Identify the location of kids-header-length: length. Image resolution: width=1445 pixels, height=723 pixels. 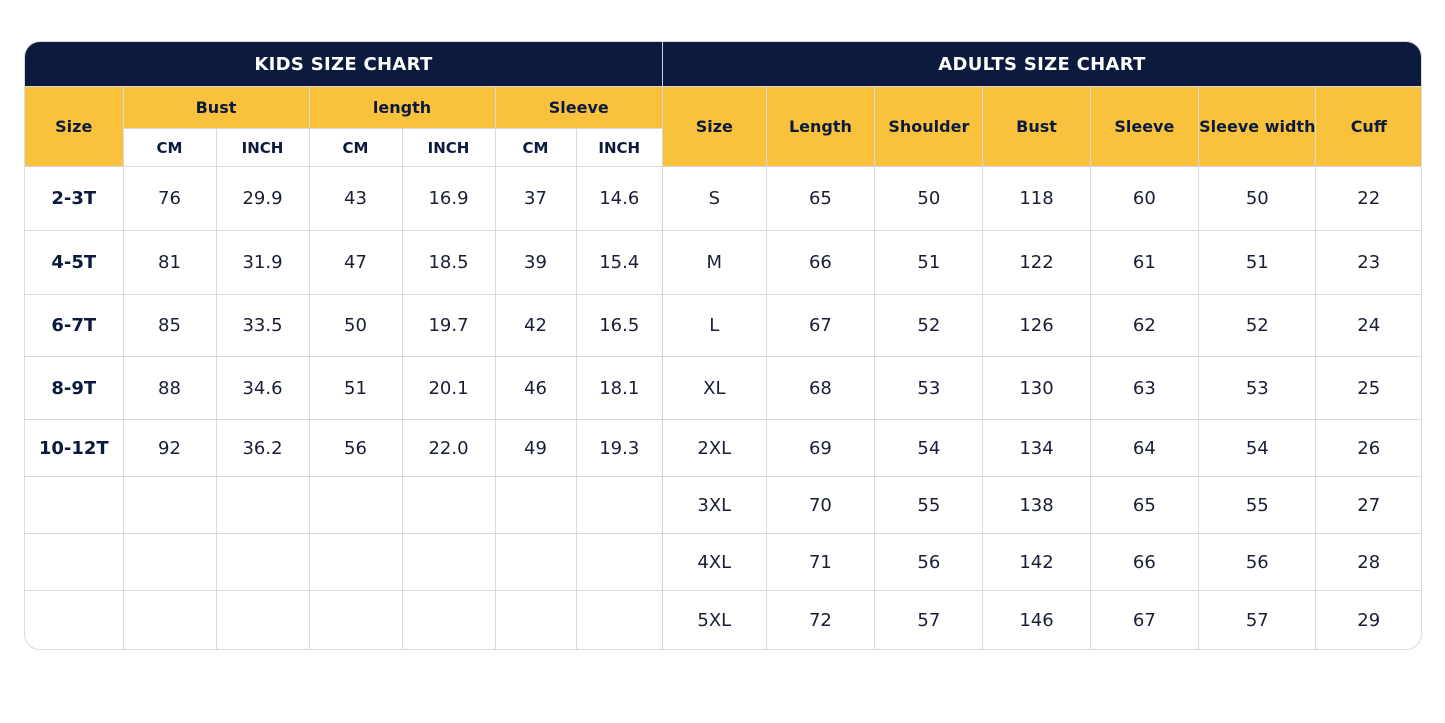
(402, 107).